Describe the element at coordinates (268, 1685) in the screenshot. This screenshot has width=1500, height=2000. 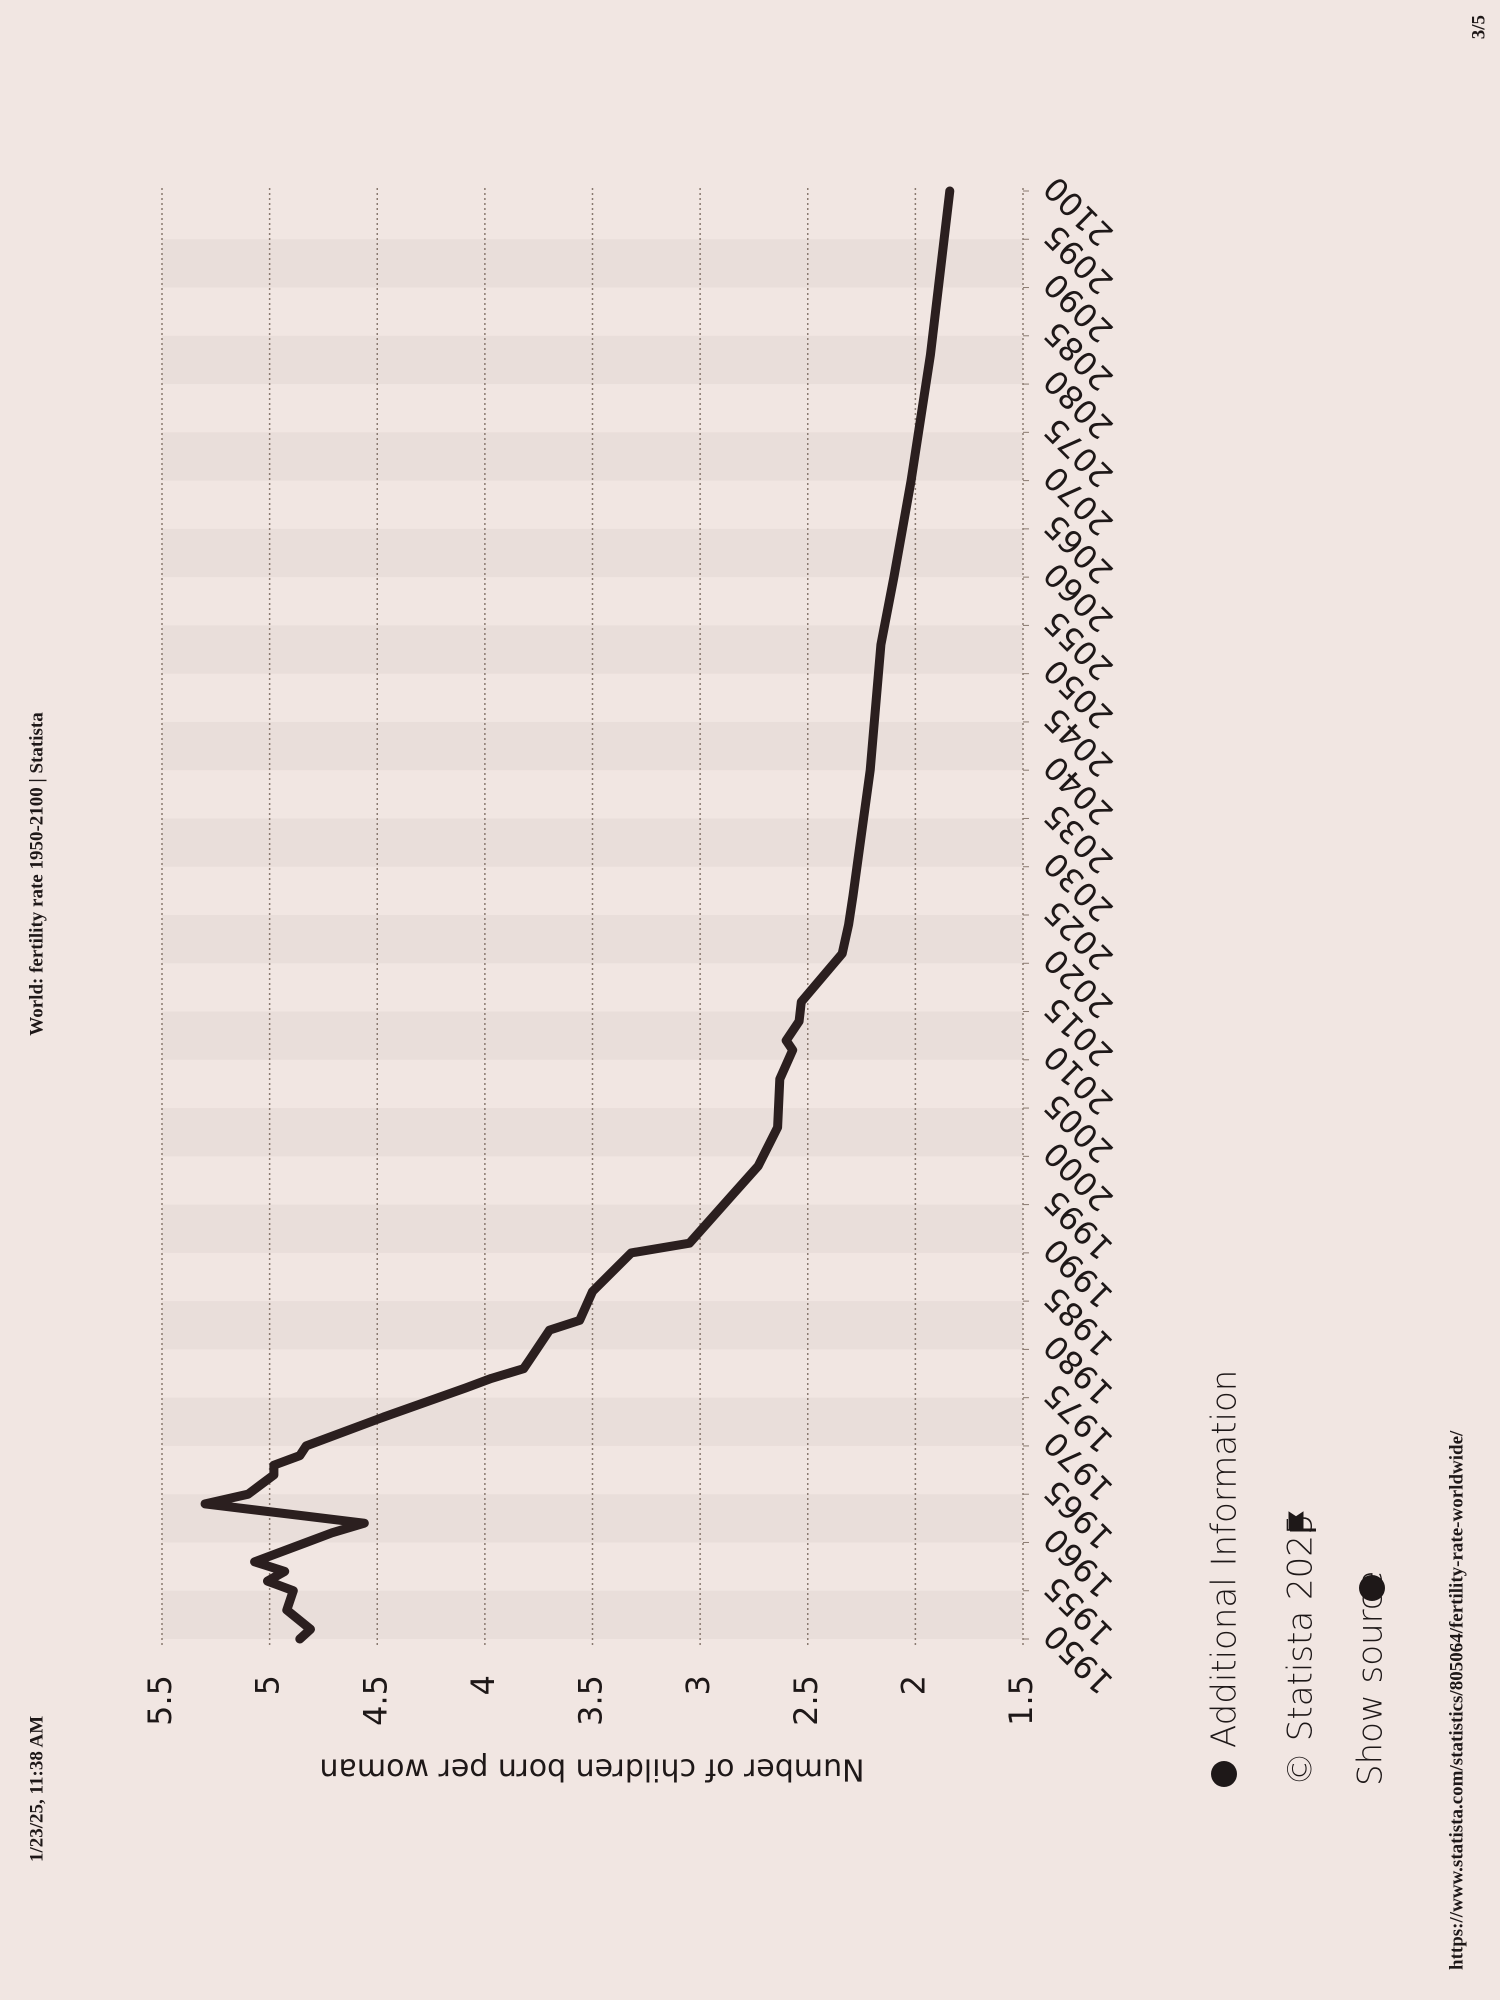
I see `y-tick-label: 5` at that location.